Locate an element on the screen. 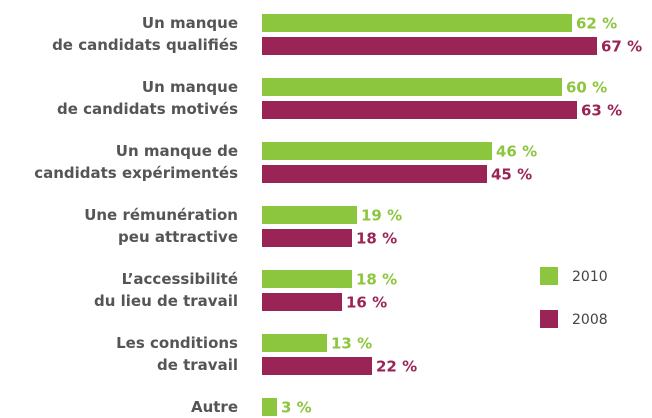 The image size is (652, 418). legend-label: 2008 is located at coordinates (590, 320).